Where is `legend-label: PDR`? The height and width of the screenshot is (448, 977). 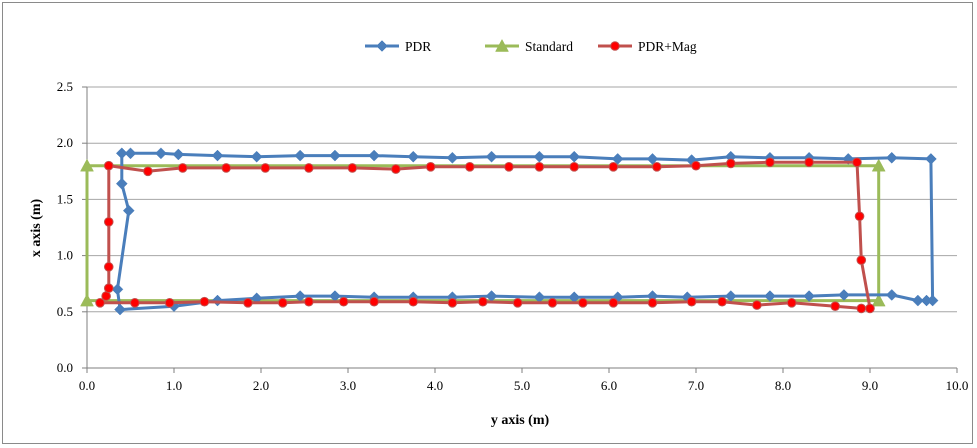 legend-label: PDR is located at coordinates (418, 46).